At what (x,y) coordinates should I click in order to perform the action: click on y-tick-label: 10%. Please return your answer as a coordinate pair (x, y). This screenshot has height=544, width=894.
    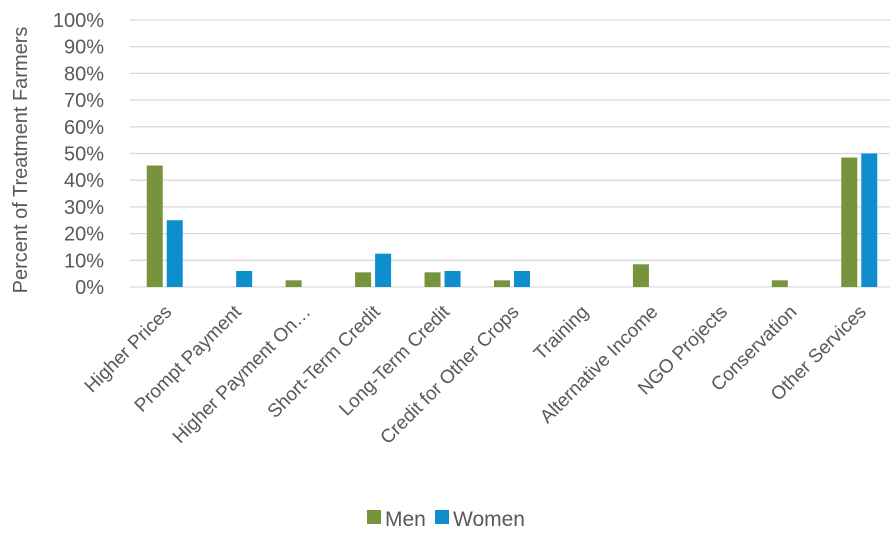
    Looking at the image, I should click on (84, 261).